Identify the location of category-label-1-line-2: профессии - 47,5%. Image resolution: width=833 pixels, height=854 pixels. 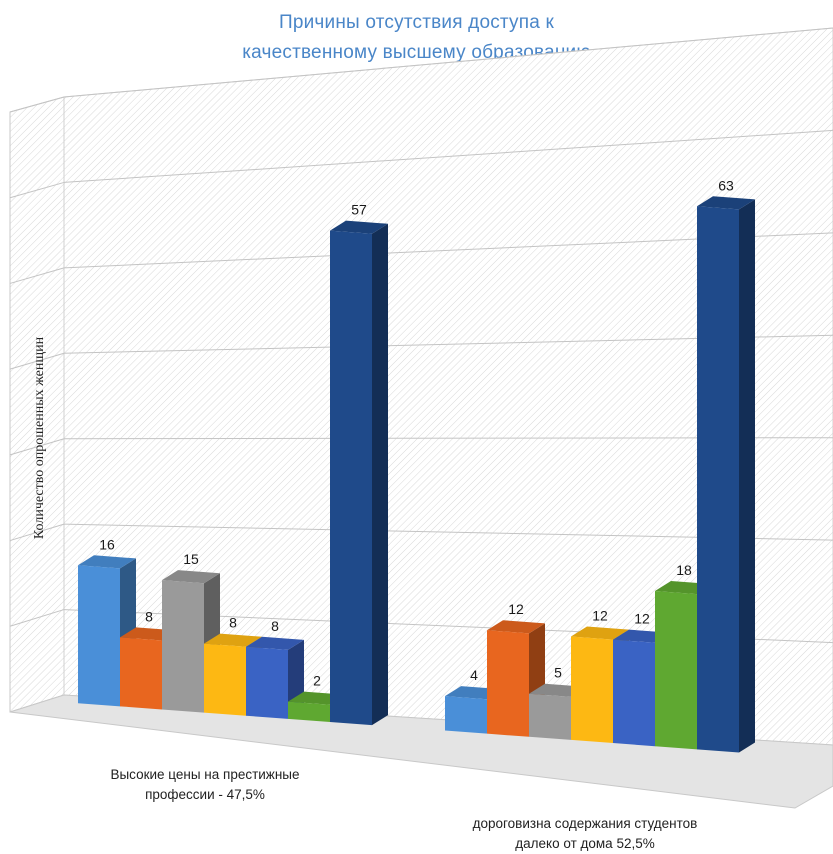
(205, 794).